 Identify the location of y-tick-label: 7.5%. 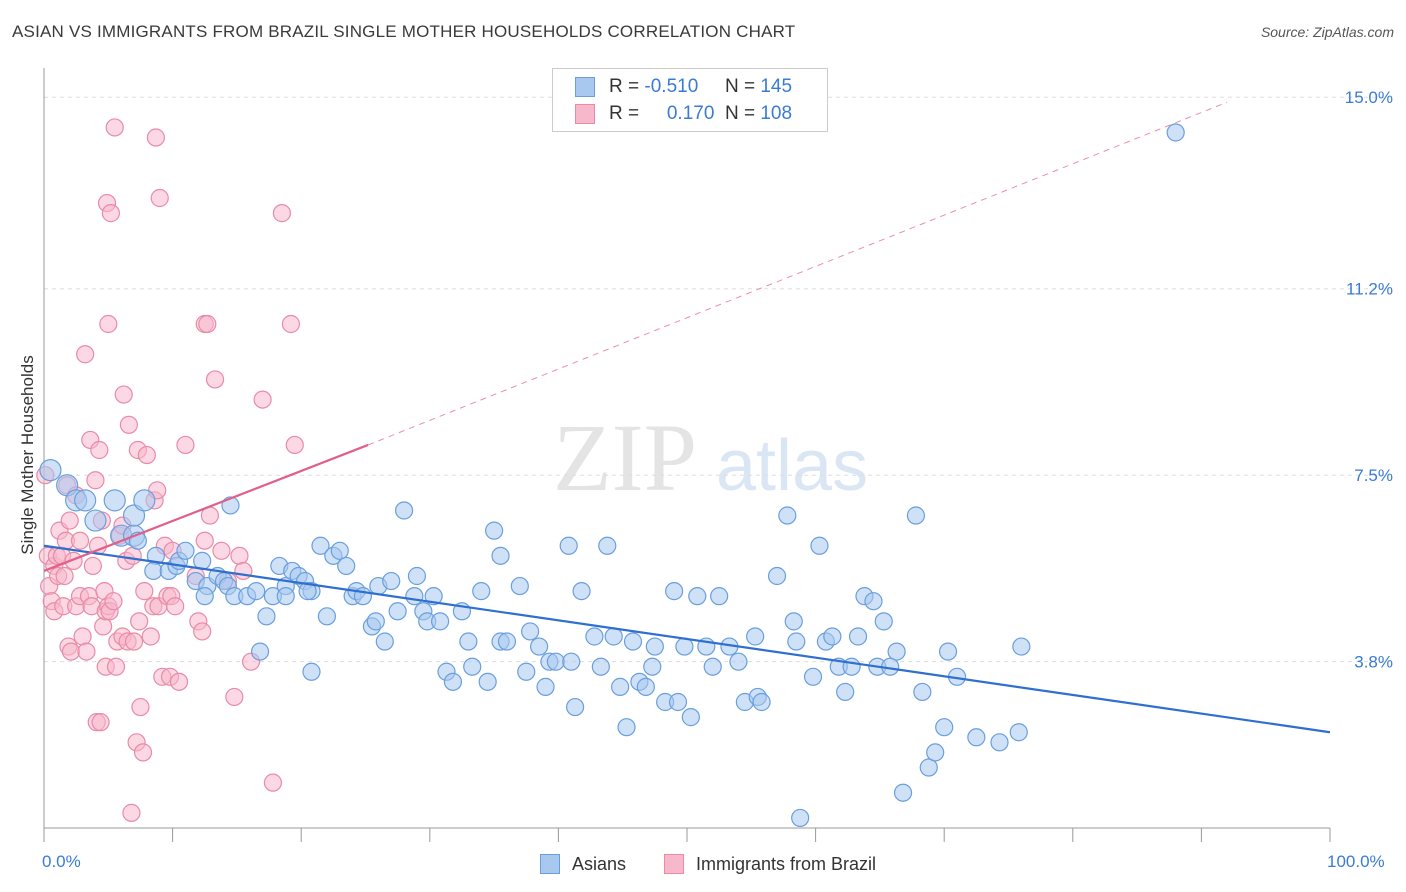
(1373, 475).